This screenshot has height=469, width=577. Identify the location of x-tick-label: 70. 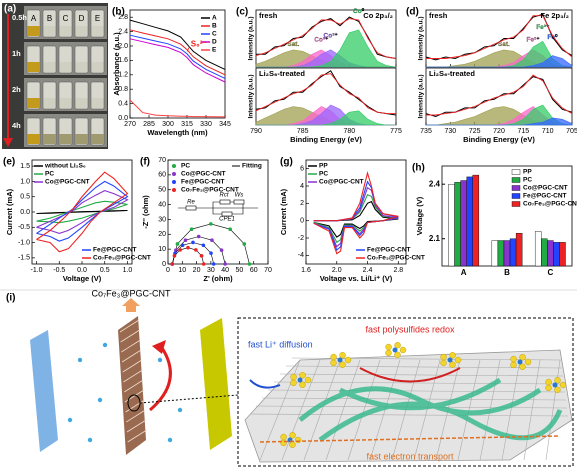
(268, 270).